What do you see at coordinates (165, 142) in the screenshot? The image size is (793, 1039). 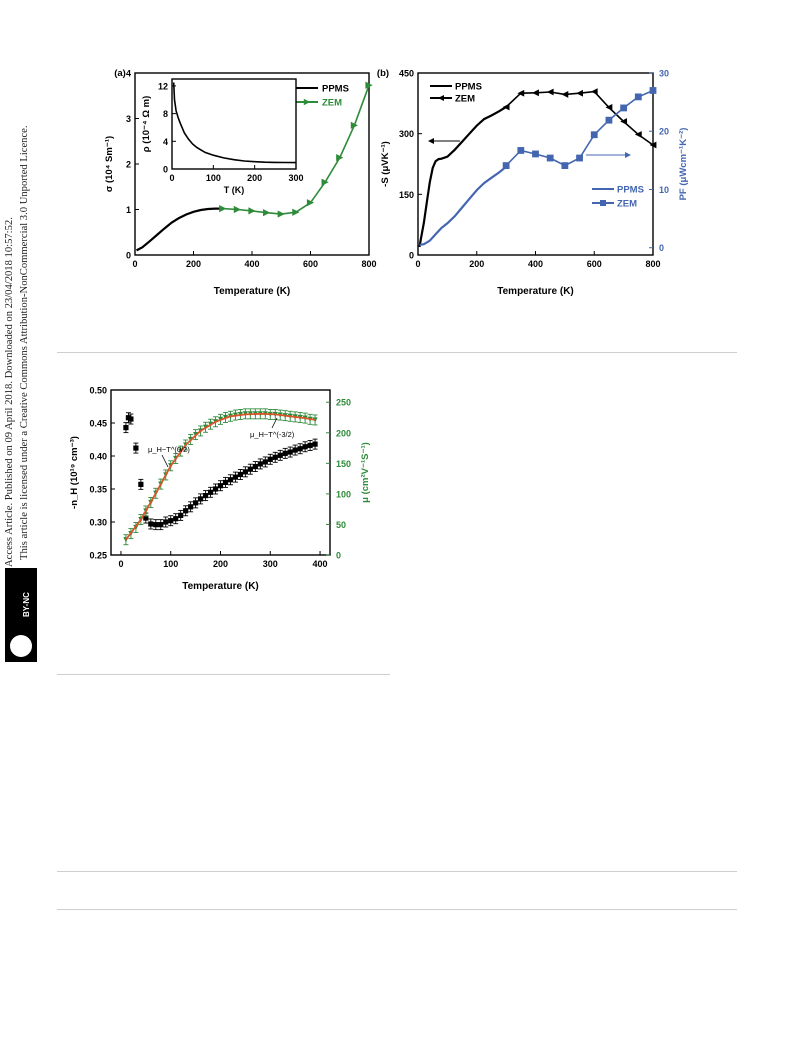 I see `y-tick-label: 4` at bounding box center [165, 142].